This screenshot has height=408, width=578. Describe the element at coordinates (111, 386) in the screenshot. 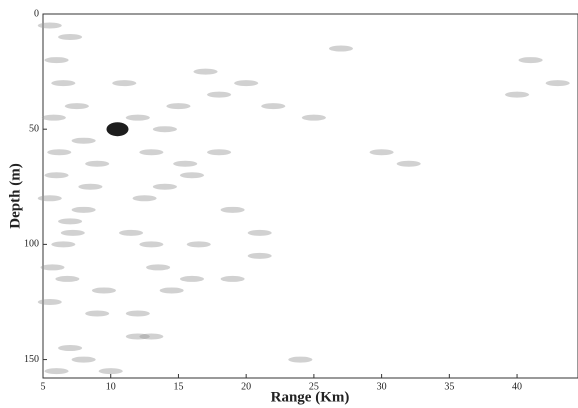

I see `x-tick-label: 10` at that location.